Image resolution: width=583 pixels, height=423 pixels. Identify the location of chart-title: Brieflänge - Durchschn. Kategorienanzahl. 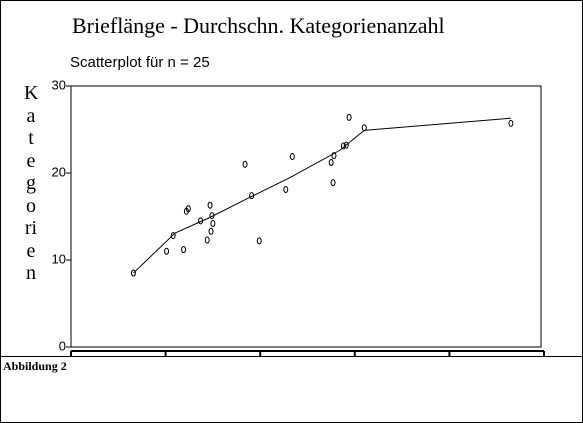
(258, 25).